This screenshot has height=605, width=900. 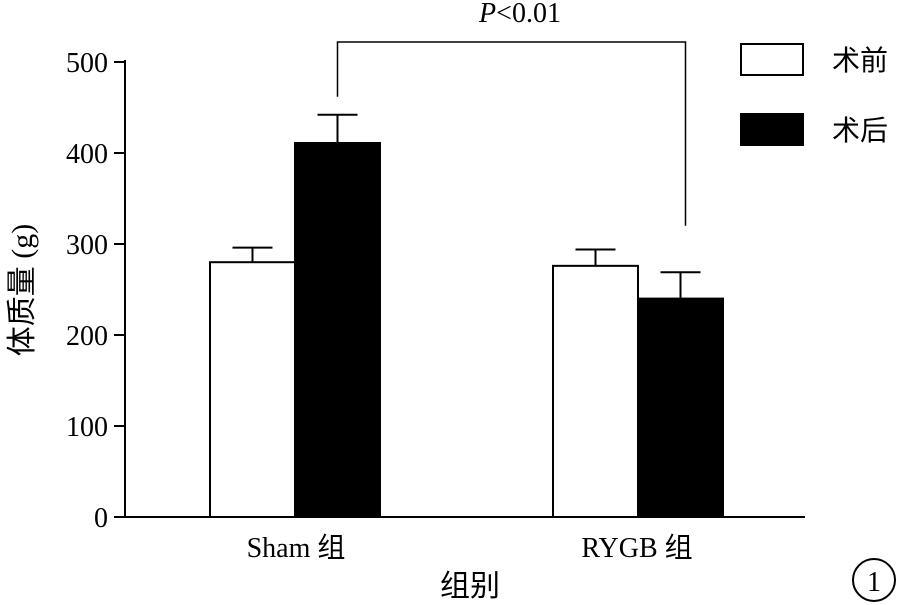 I want to click on significance-bracket, so click(x=511, y=133).